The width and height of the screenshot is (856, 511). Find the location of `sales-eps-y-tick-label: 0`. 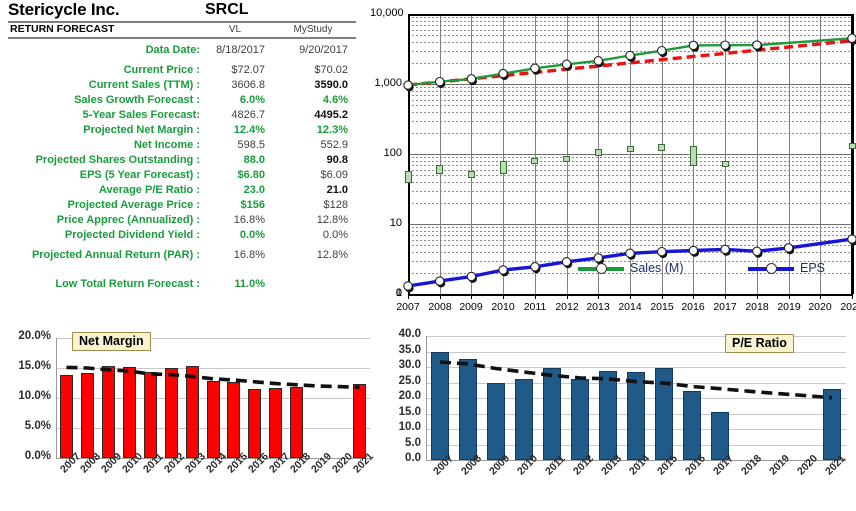

sales-eps-y-tick-label: 0 is located at coordinates (398, 293).